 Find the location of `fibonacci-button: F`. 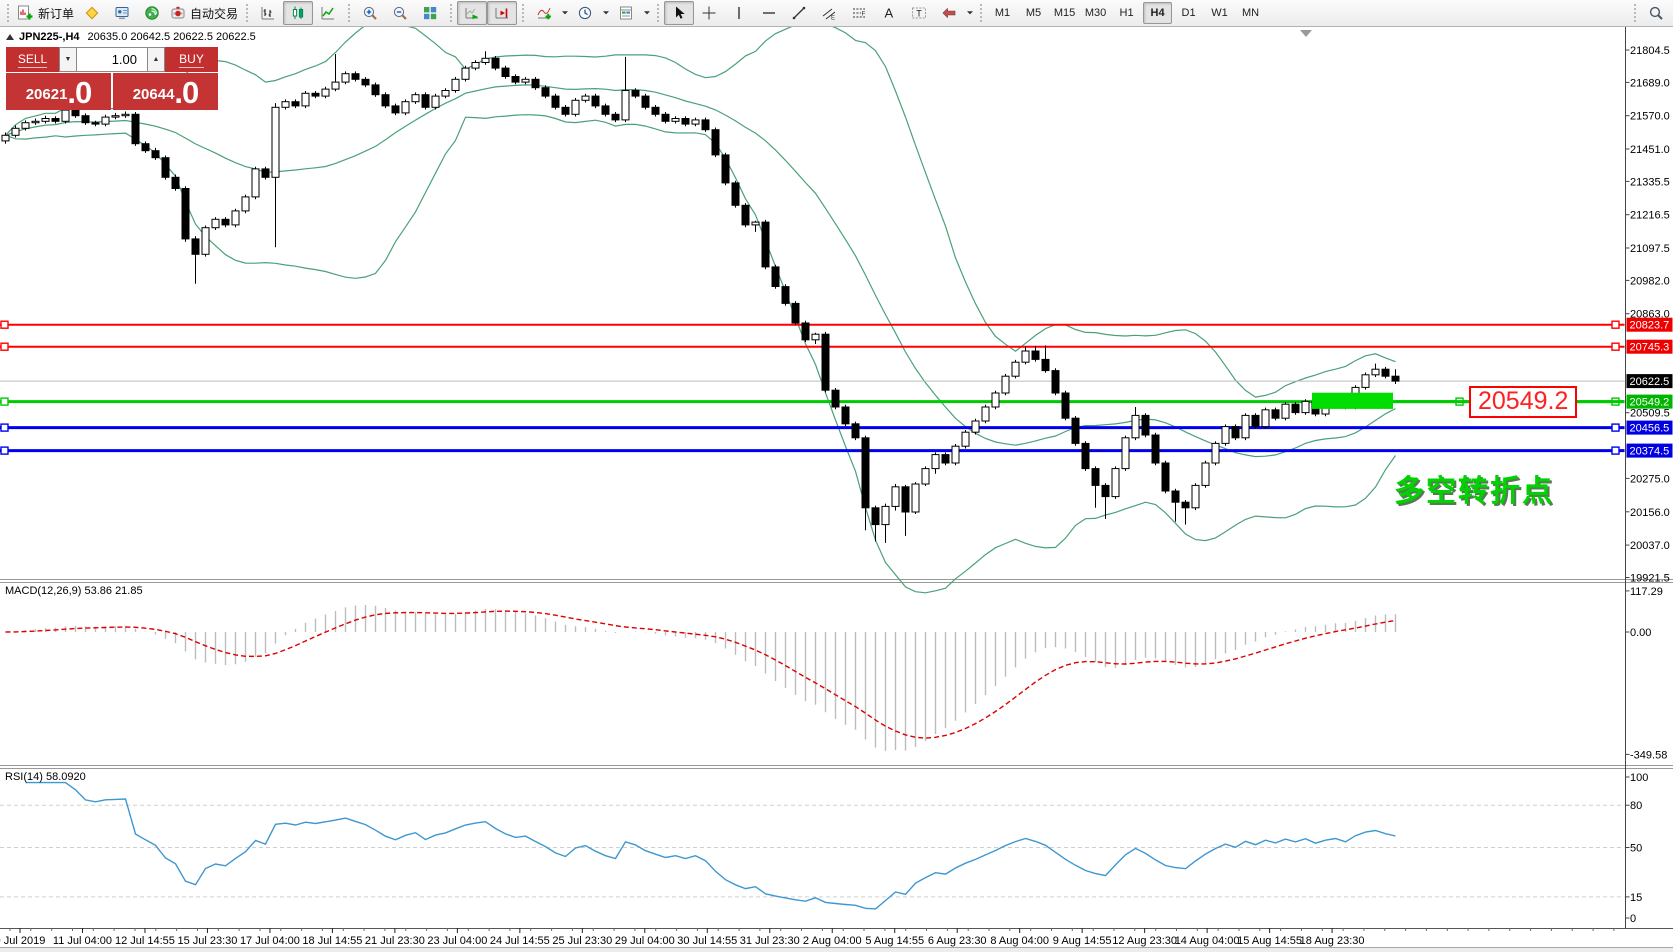

fibonacci-button: F is located at coordinates (859, 13).